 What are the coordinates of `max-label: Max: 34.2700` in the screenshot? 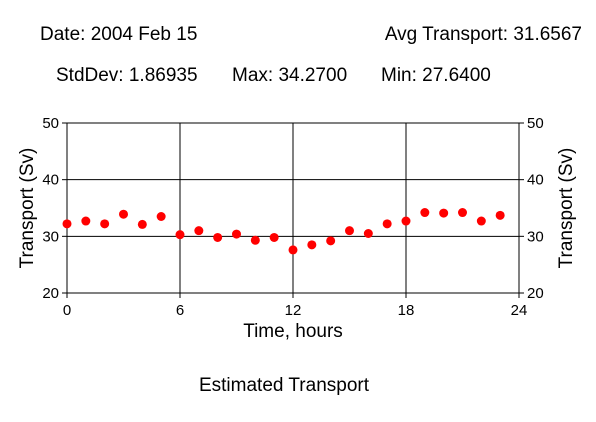 It's located at (290, 75).